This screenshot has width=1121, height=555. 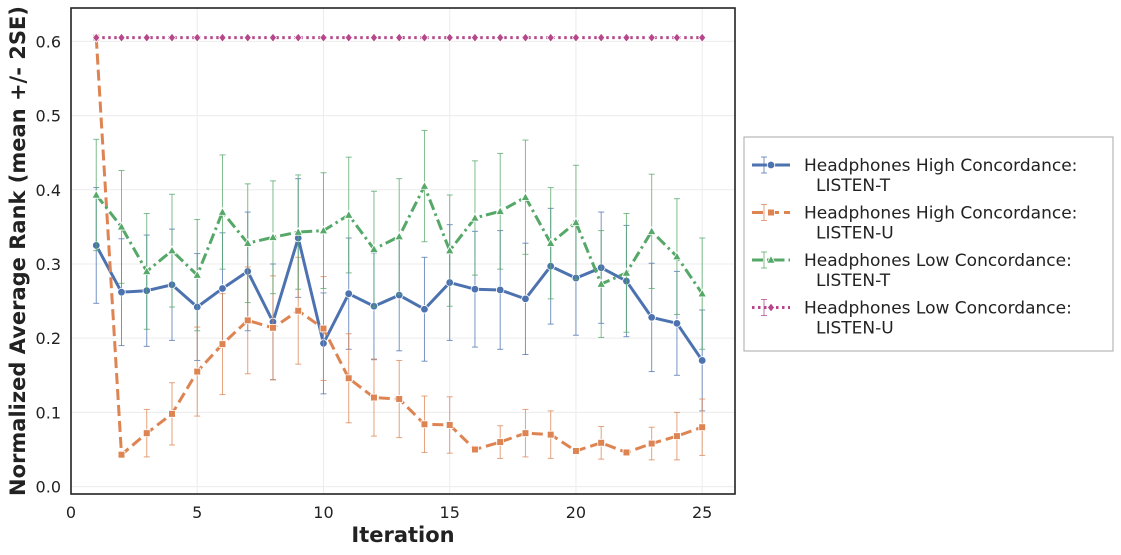 I want to click on x-tick-label: 0, so click(x=71, y=512).